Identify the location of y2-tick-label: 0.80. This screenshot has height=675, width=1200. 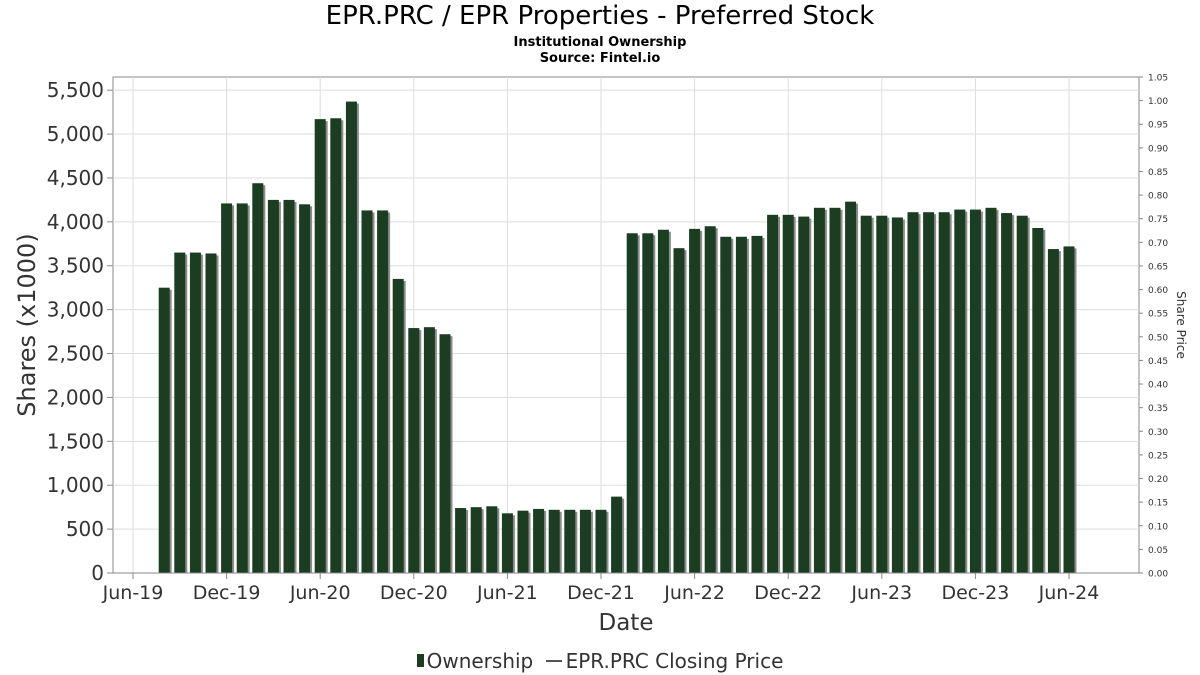
(1158, 197).